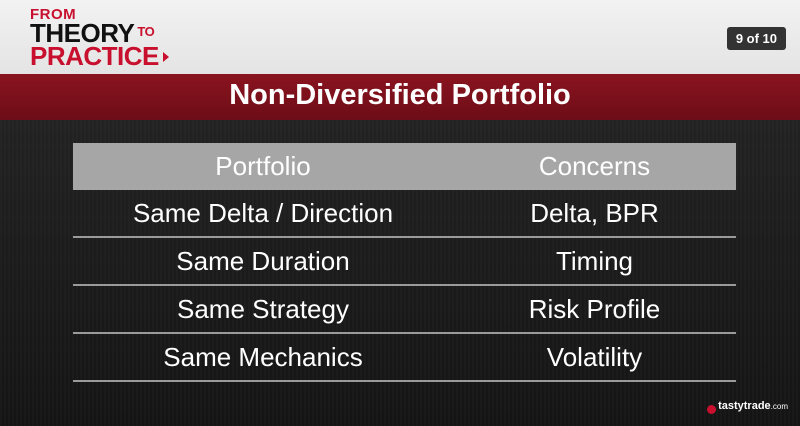 This screenshot has width=800, height=426. I want to click on brand-mark: tastytrade .com, so click(747, 407).